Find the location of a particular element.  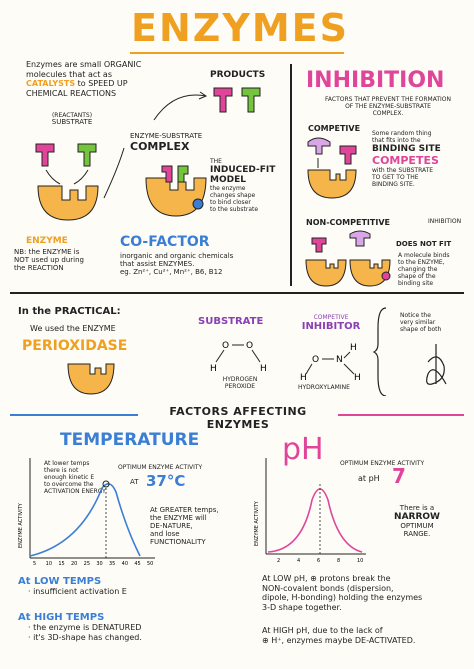

xtick-label: 30 is located at coordinates (99, 564).